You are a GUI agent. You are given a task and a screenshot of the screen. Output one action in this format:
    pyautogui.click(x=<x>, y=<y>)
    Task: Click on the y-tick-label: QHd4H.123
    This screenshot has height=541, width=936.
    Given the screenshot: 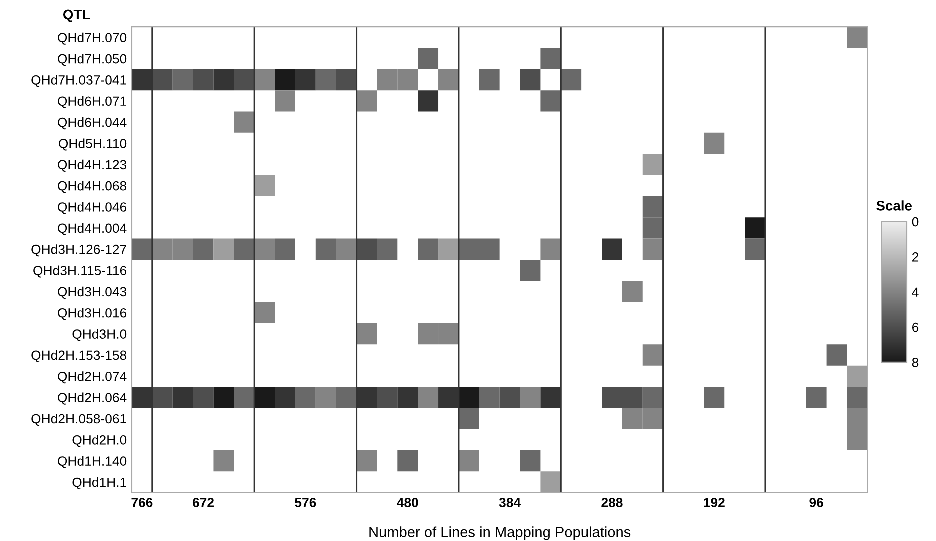 What is the action you would take?
    pyautogui.click(x=92, y=166)
    